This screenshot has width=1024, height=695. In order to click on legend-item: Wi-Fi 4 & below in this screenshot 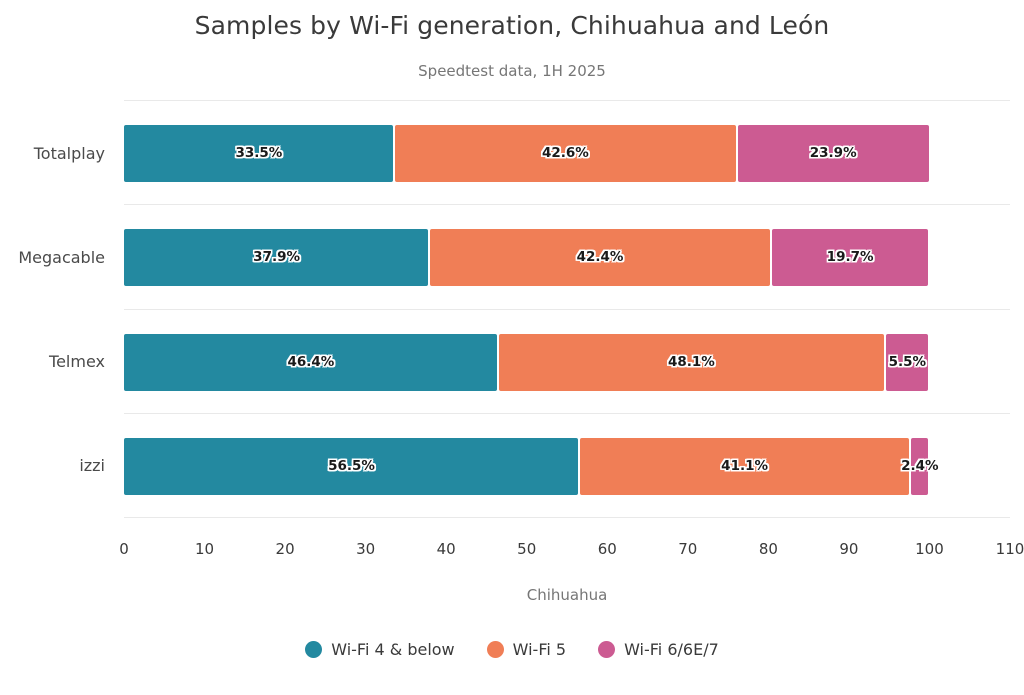, I will do `click(380, 649)`.